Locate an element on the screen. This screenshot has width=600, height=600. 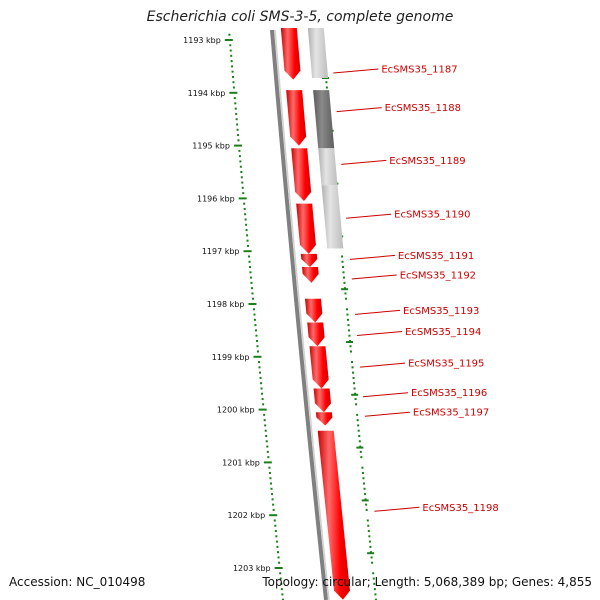
gene-label: EcSMS35_1195 is located at coordinates (446, 364).